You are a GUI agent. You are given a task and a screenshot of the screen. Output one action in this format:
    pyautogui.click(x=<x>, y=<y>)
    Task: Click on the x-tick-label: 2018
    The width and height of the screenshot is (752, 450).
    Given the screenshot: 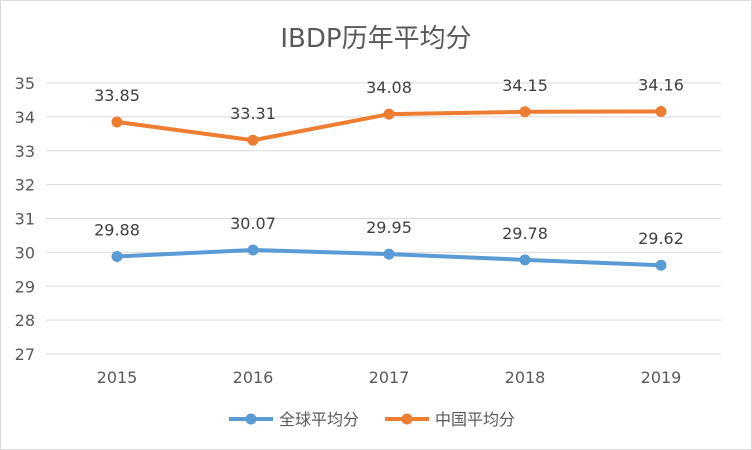 What is the action you would take?
    pyautogui.click(x=525, y=377)
    